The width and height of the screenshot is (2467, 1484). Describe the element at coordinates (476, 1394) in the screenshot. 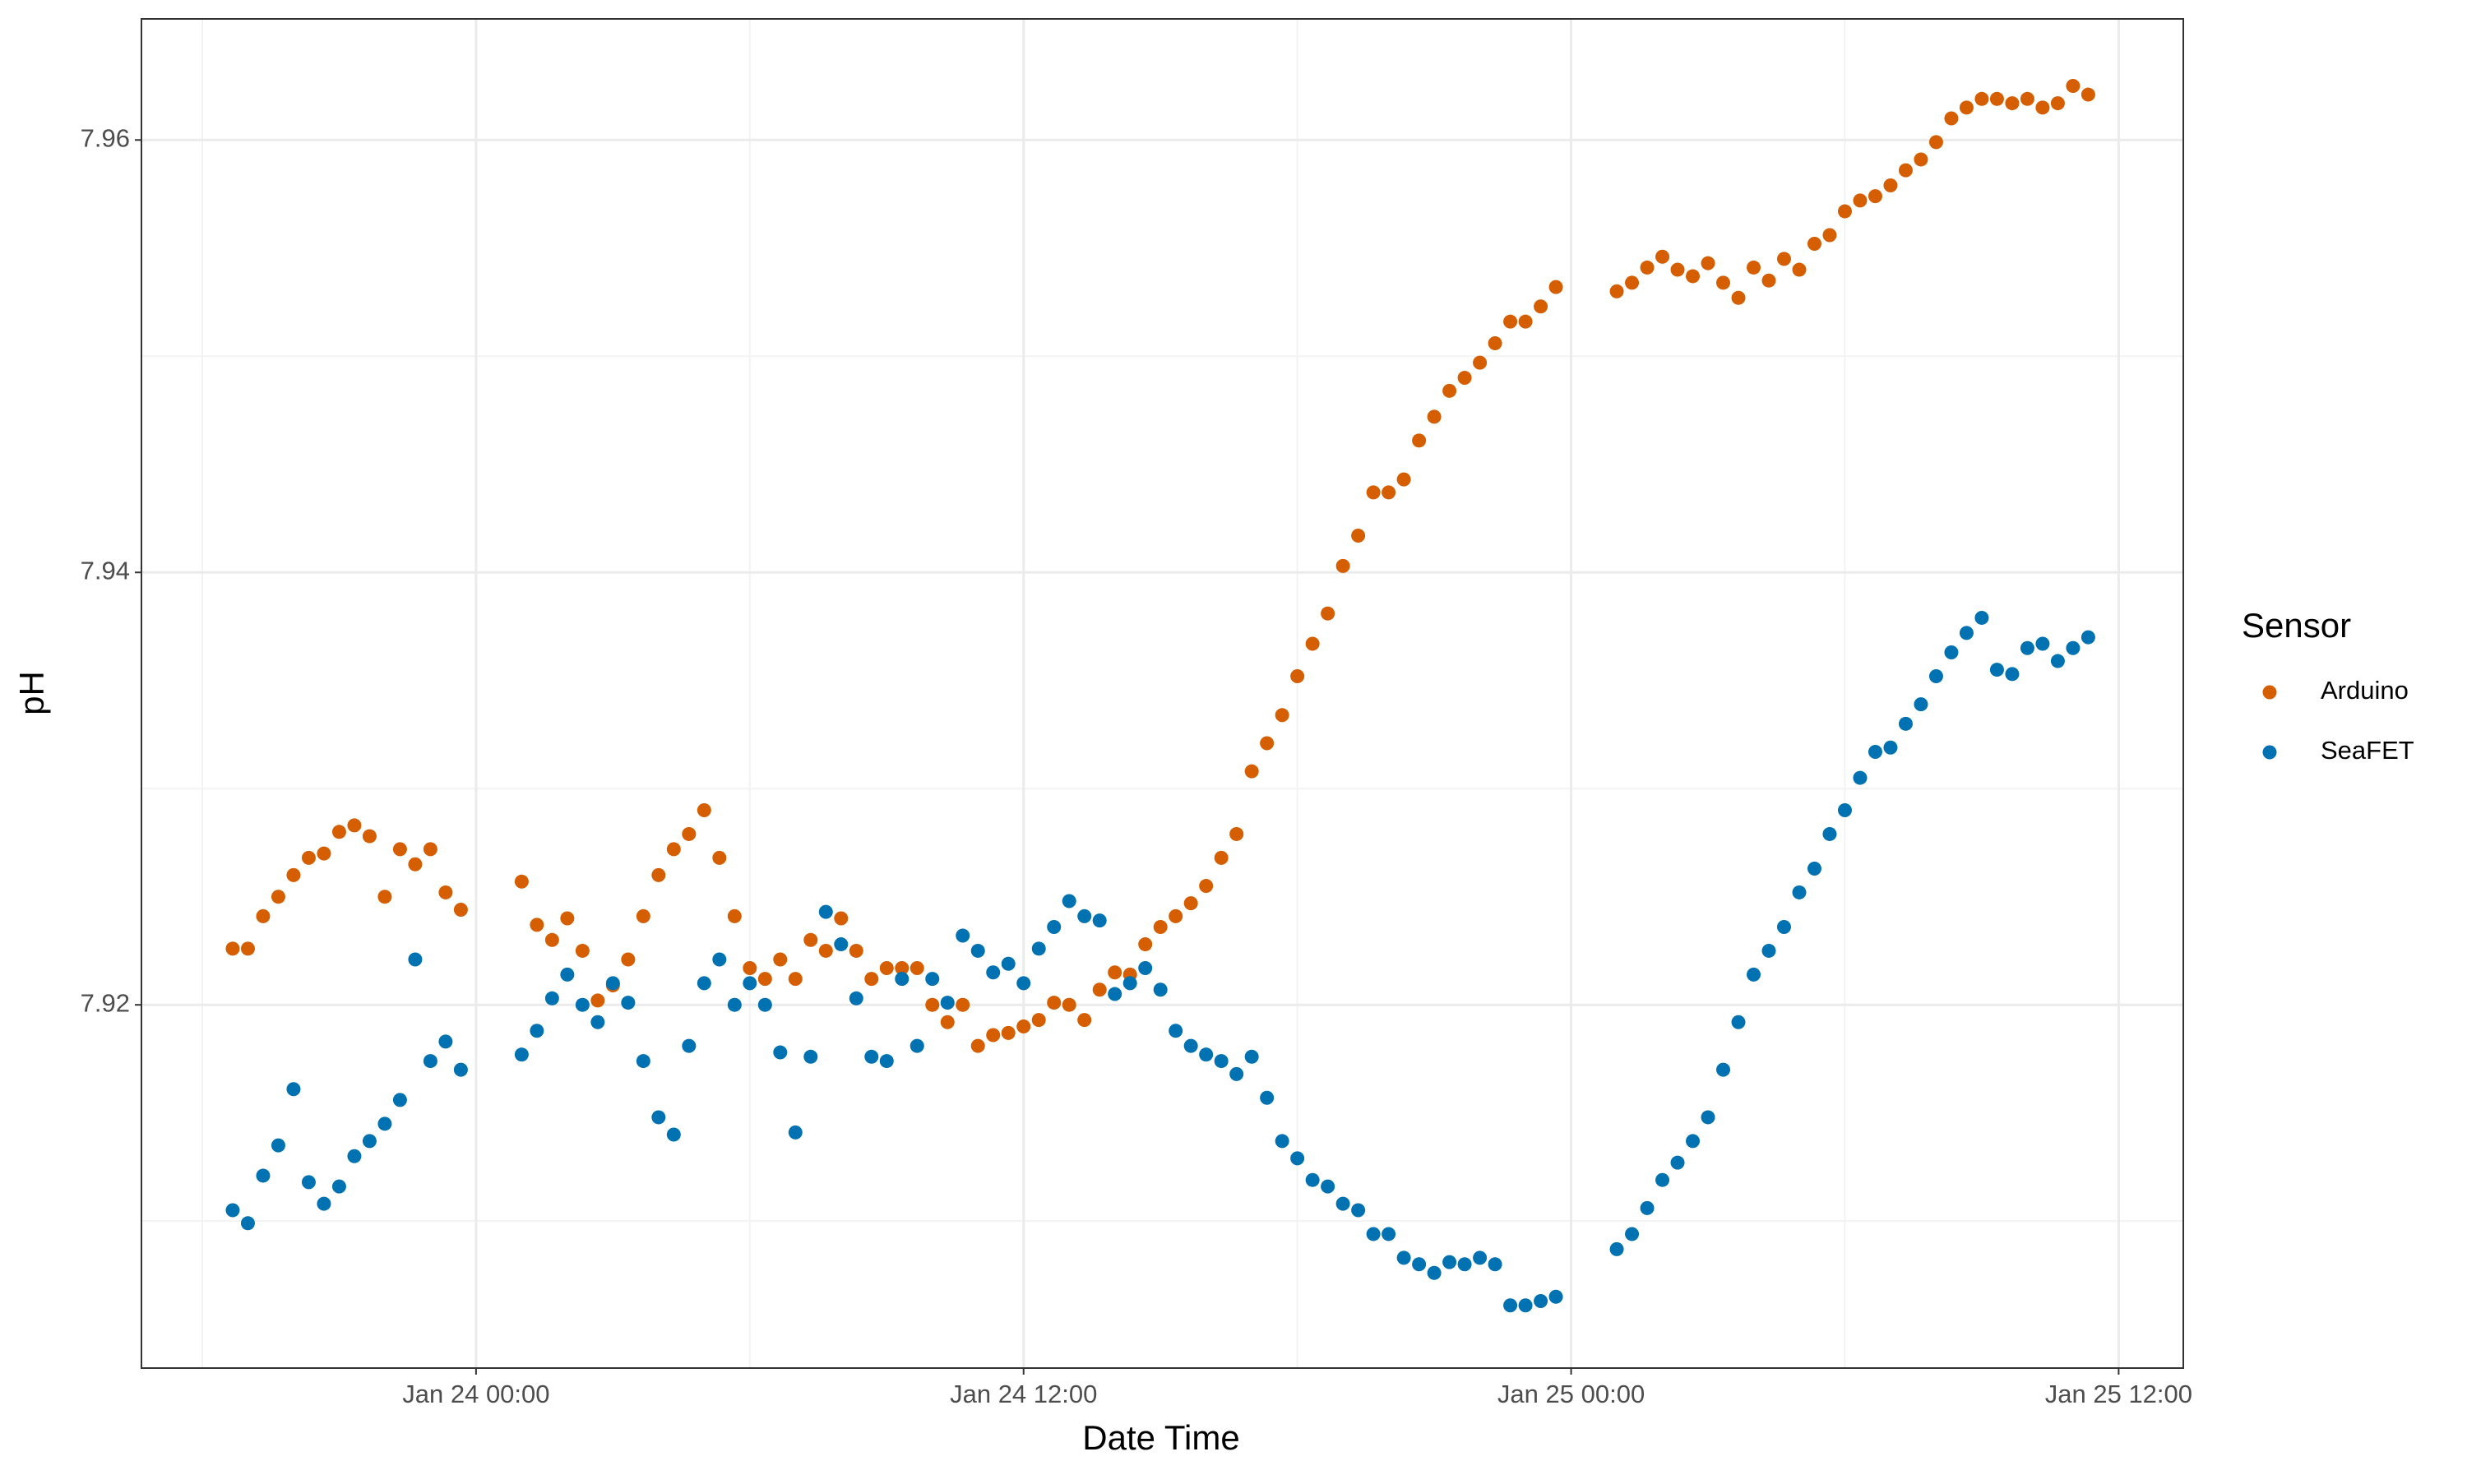

I see `x-tick-label: Jan 24 00:00` at that location.